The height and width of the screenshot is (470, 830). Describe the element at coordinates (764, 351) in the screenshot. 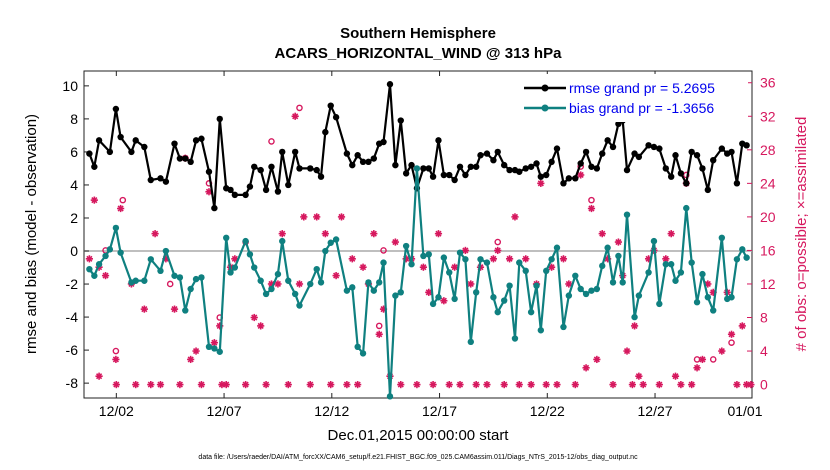

I see `y-right-tick-label: 4` at that location.